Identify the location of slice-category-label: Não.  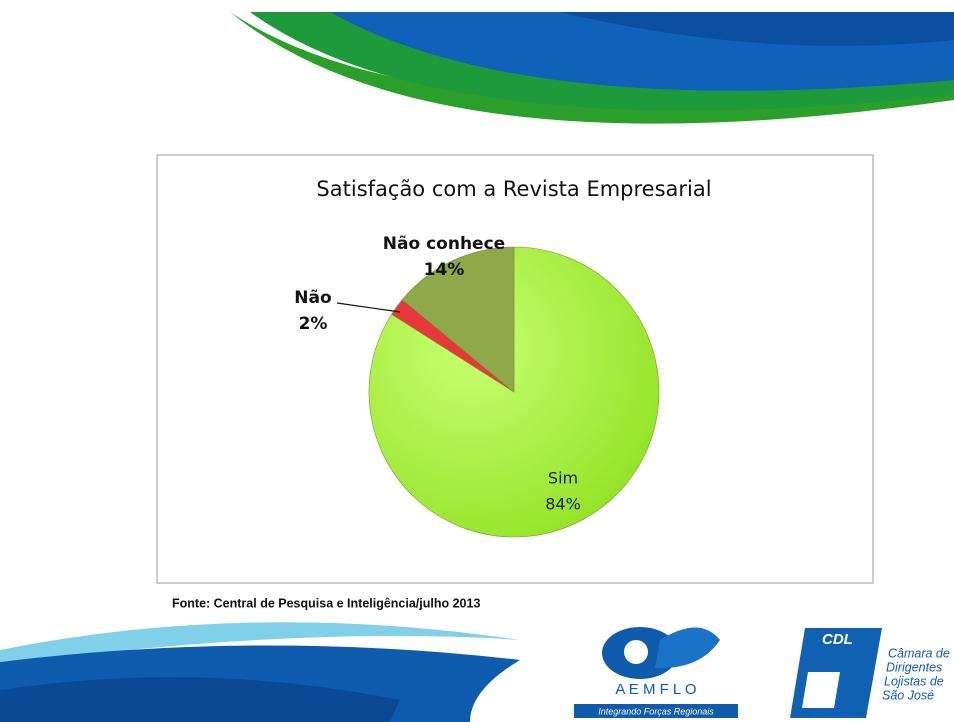
(312, 298).